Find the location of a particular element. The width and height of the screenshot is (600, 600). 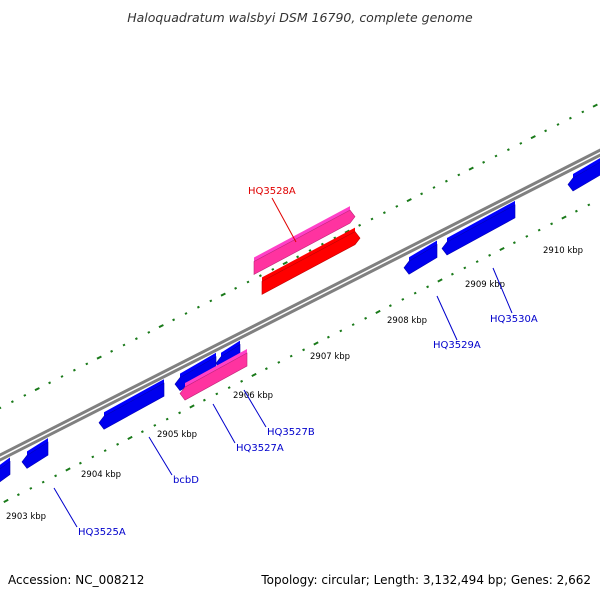

gene-label: HQ3525A is located at coordinates (102, 532).